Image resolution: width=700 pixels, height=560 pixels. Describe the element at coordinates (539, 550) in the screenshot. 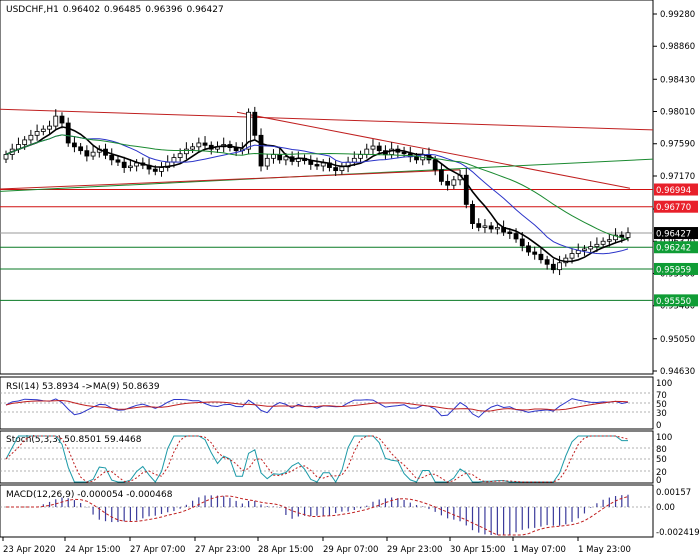

I see `time-tick-label: 1 May 07:00` at that location.